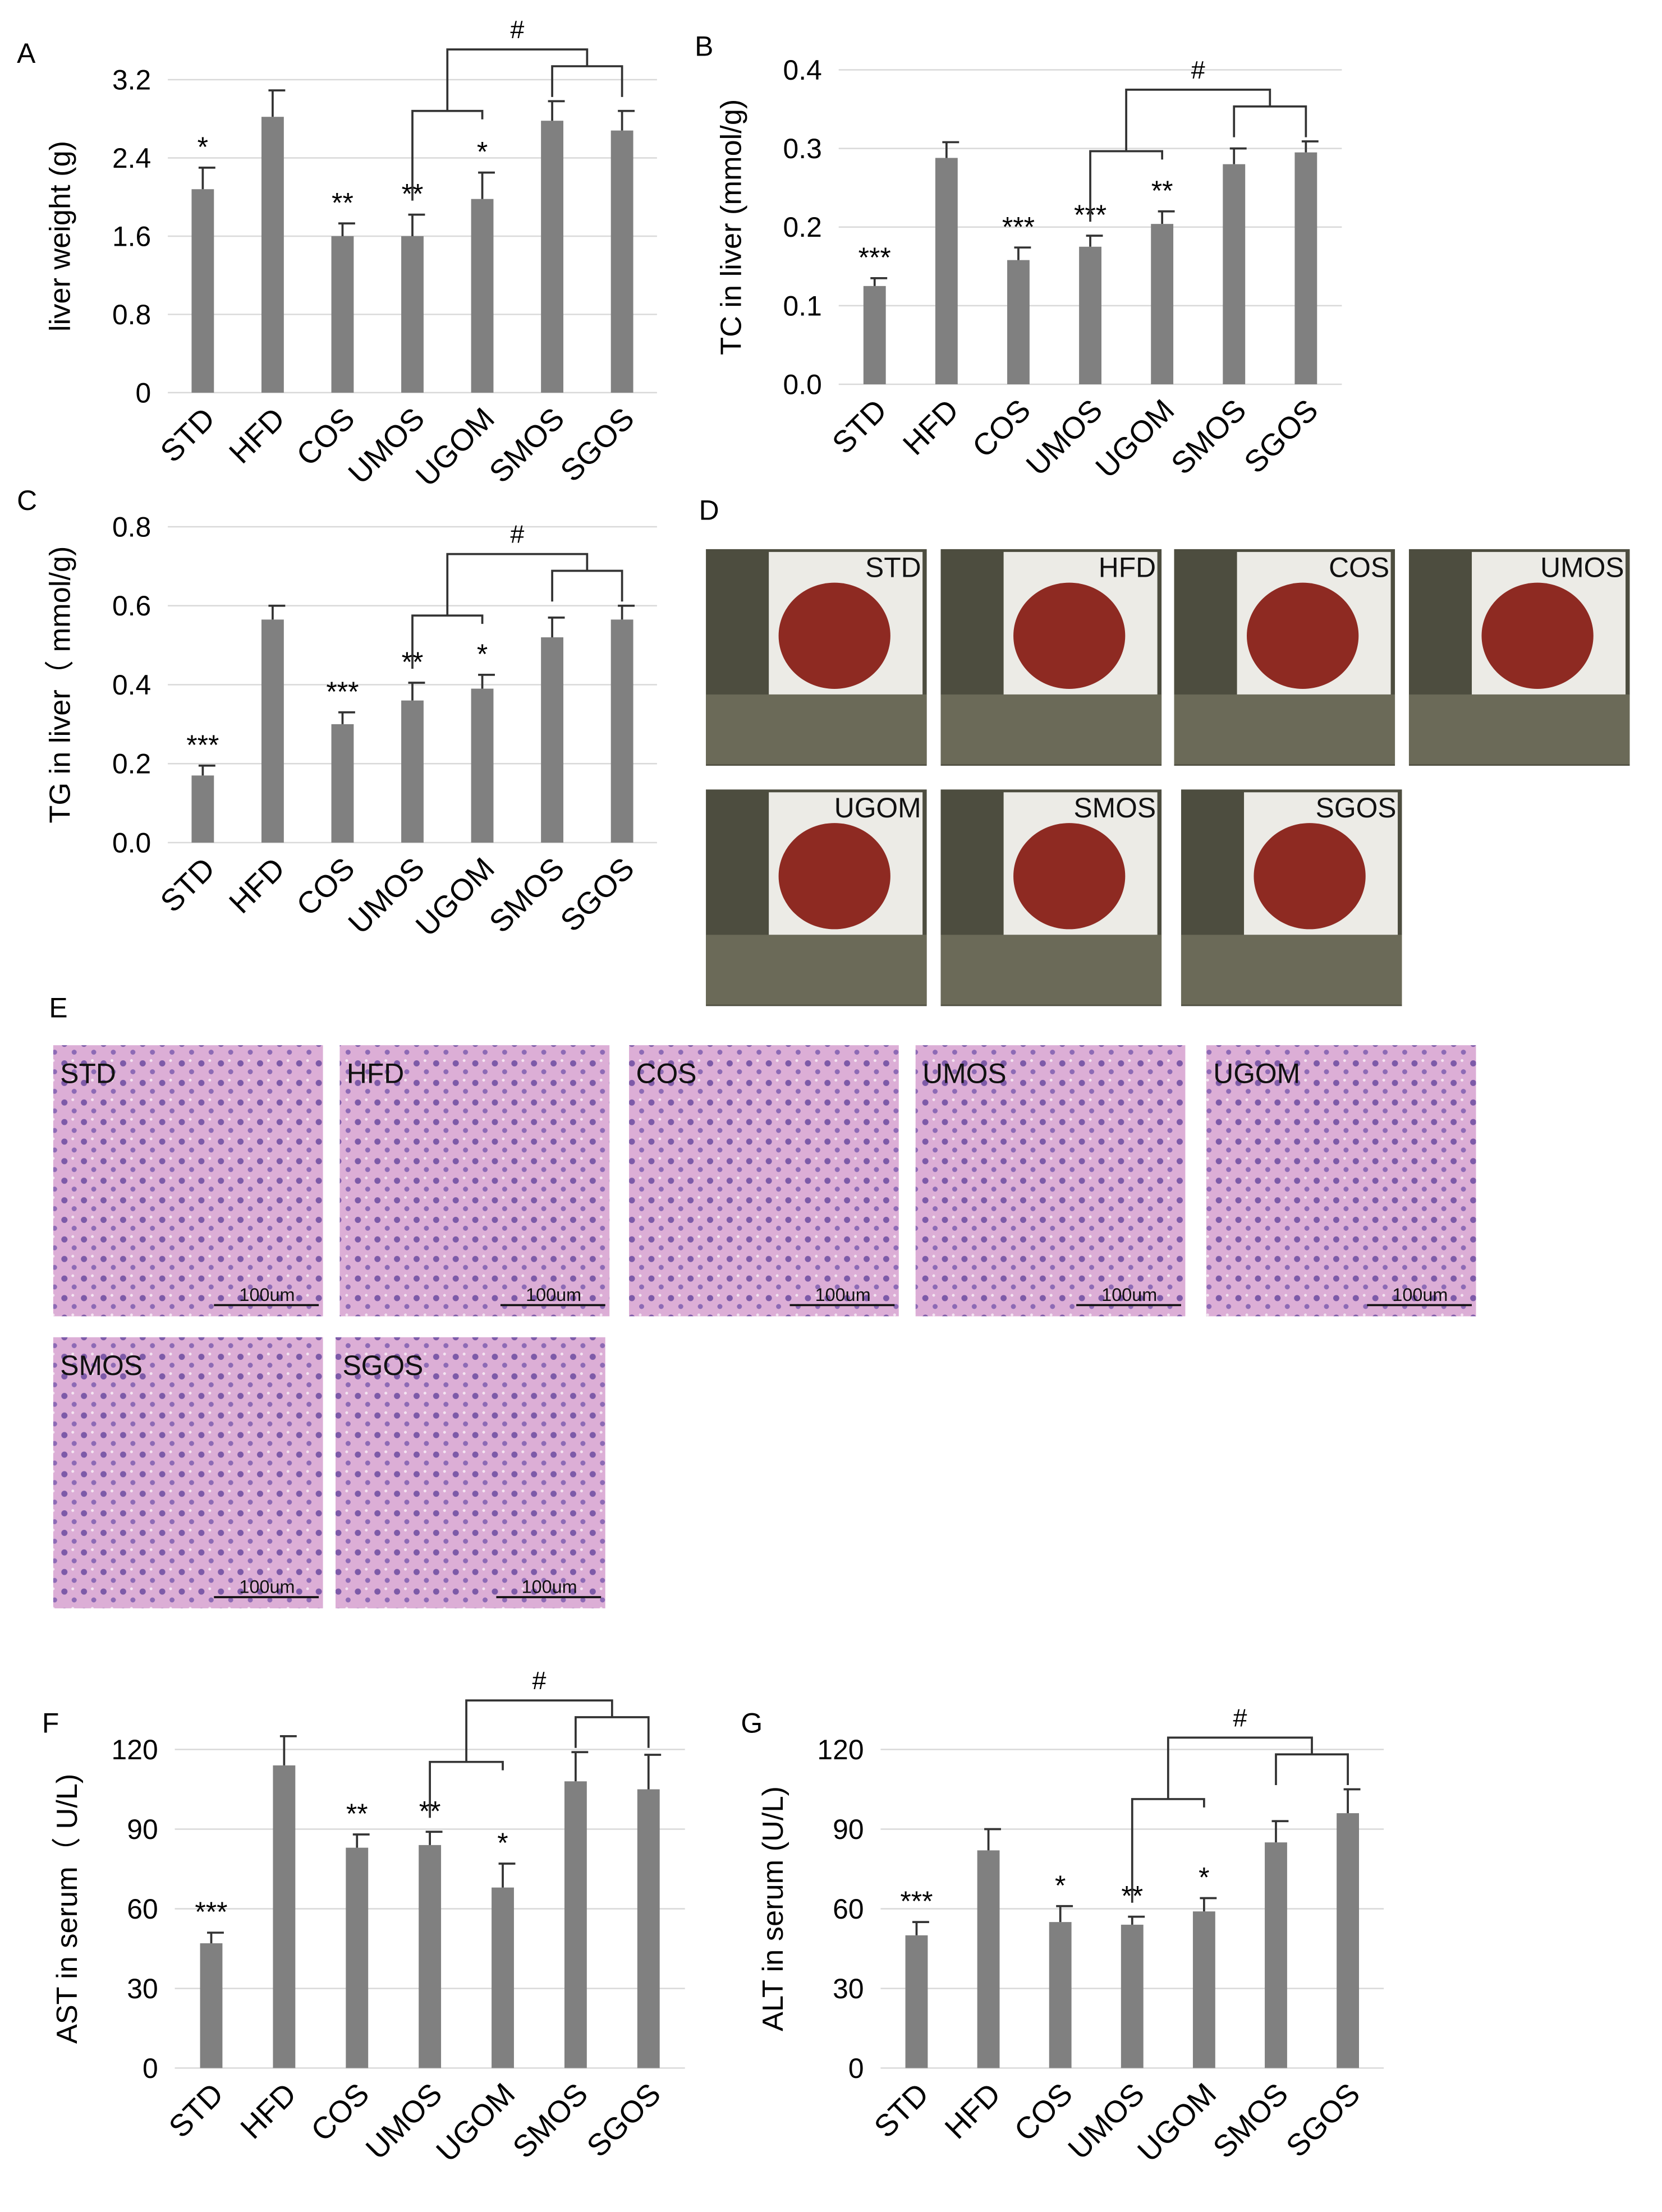  What do you see at coordinates (135, 1749) in the screenshot?
I see `y-tick-label: 120` at bounding box center [135, 1749].